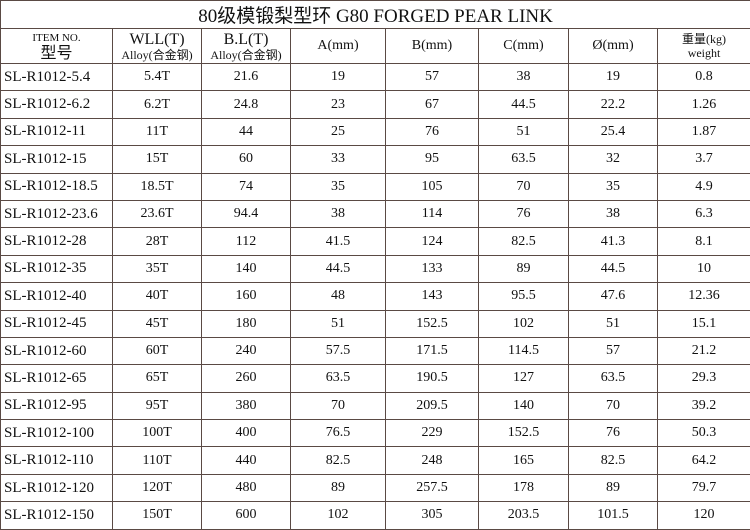 This screenshot has height=530, width=750. Describe the element at coordinates (56, 38) in the screenshot. I see `header-item-en: ITEM NO.` at that location.